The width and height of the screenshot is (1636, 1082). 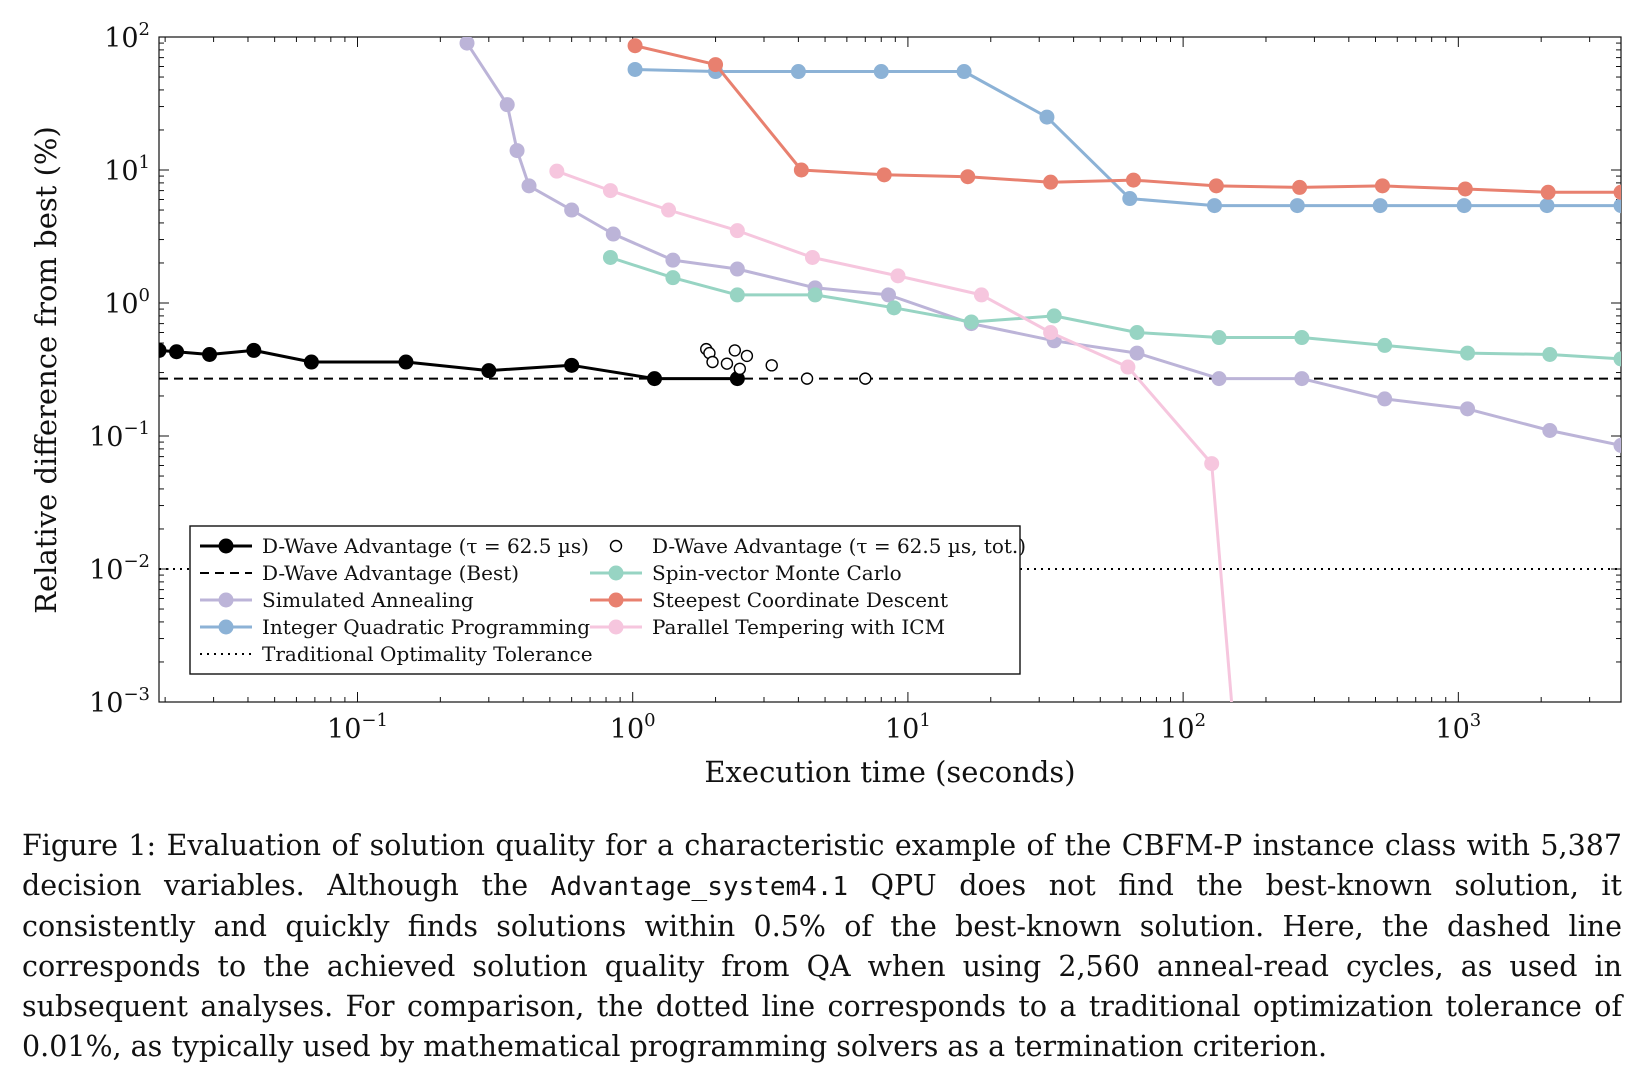 I want to click on y-tick-label: 10⁻³, so click(x=119, y=701).